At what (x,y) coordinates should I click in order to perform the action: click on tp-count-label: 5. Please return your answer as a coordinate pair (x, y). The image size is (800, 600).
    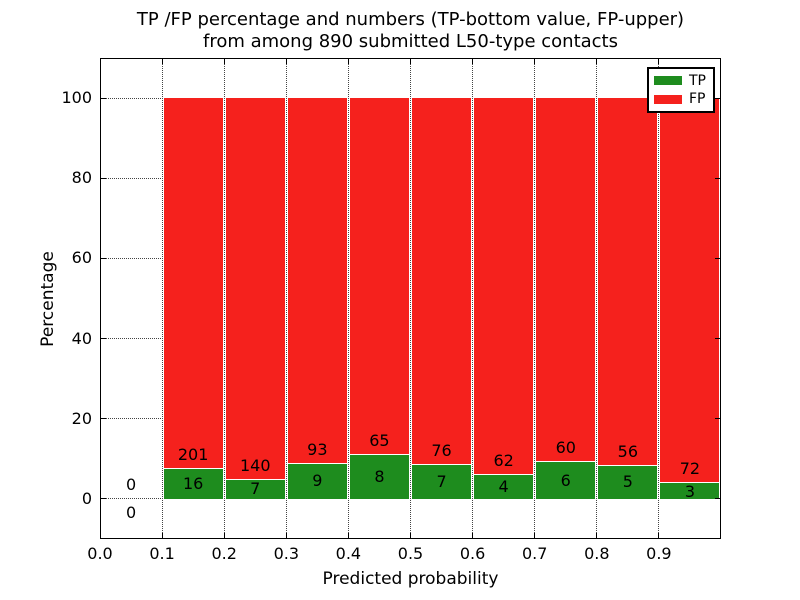
    Looking at the image, I should click on (627, 482).